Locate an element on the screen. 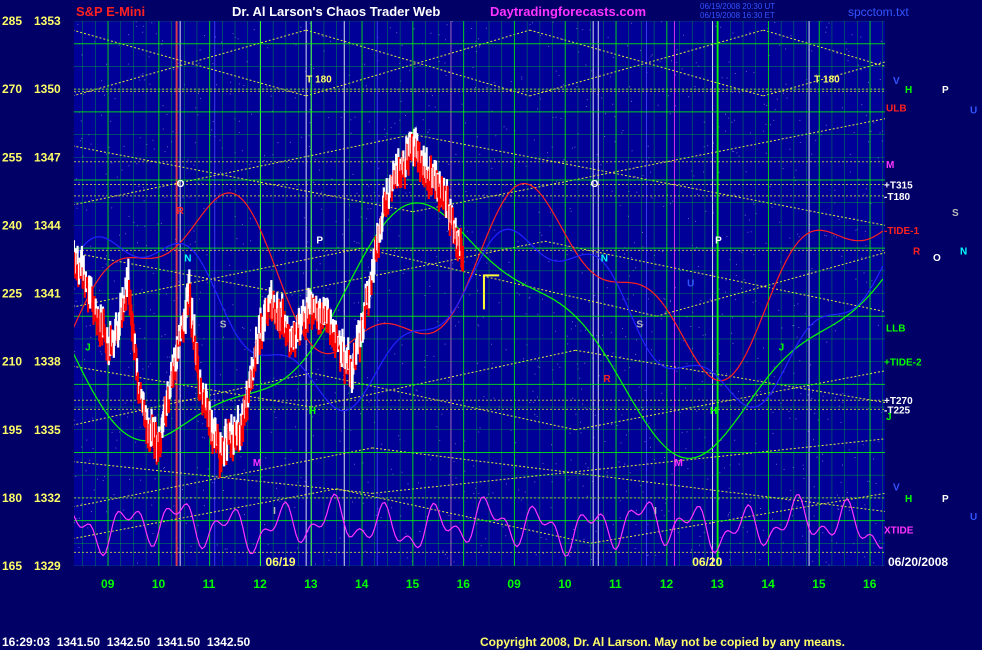  flux-label: U is located at coordinates (973, 517).